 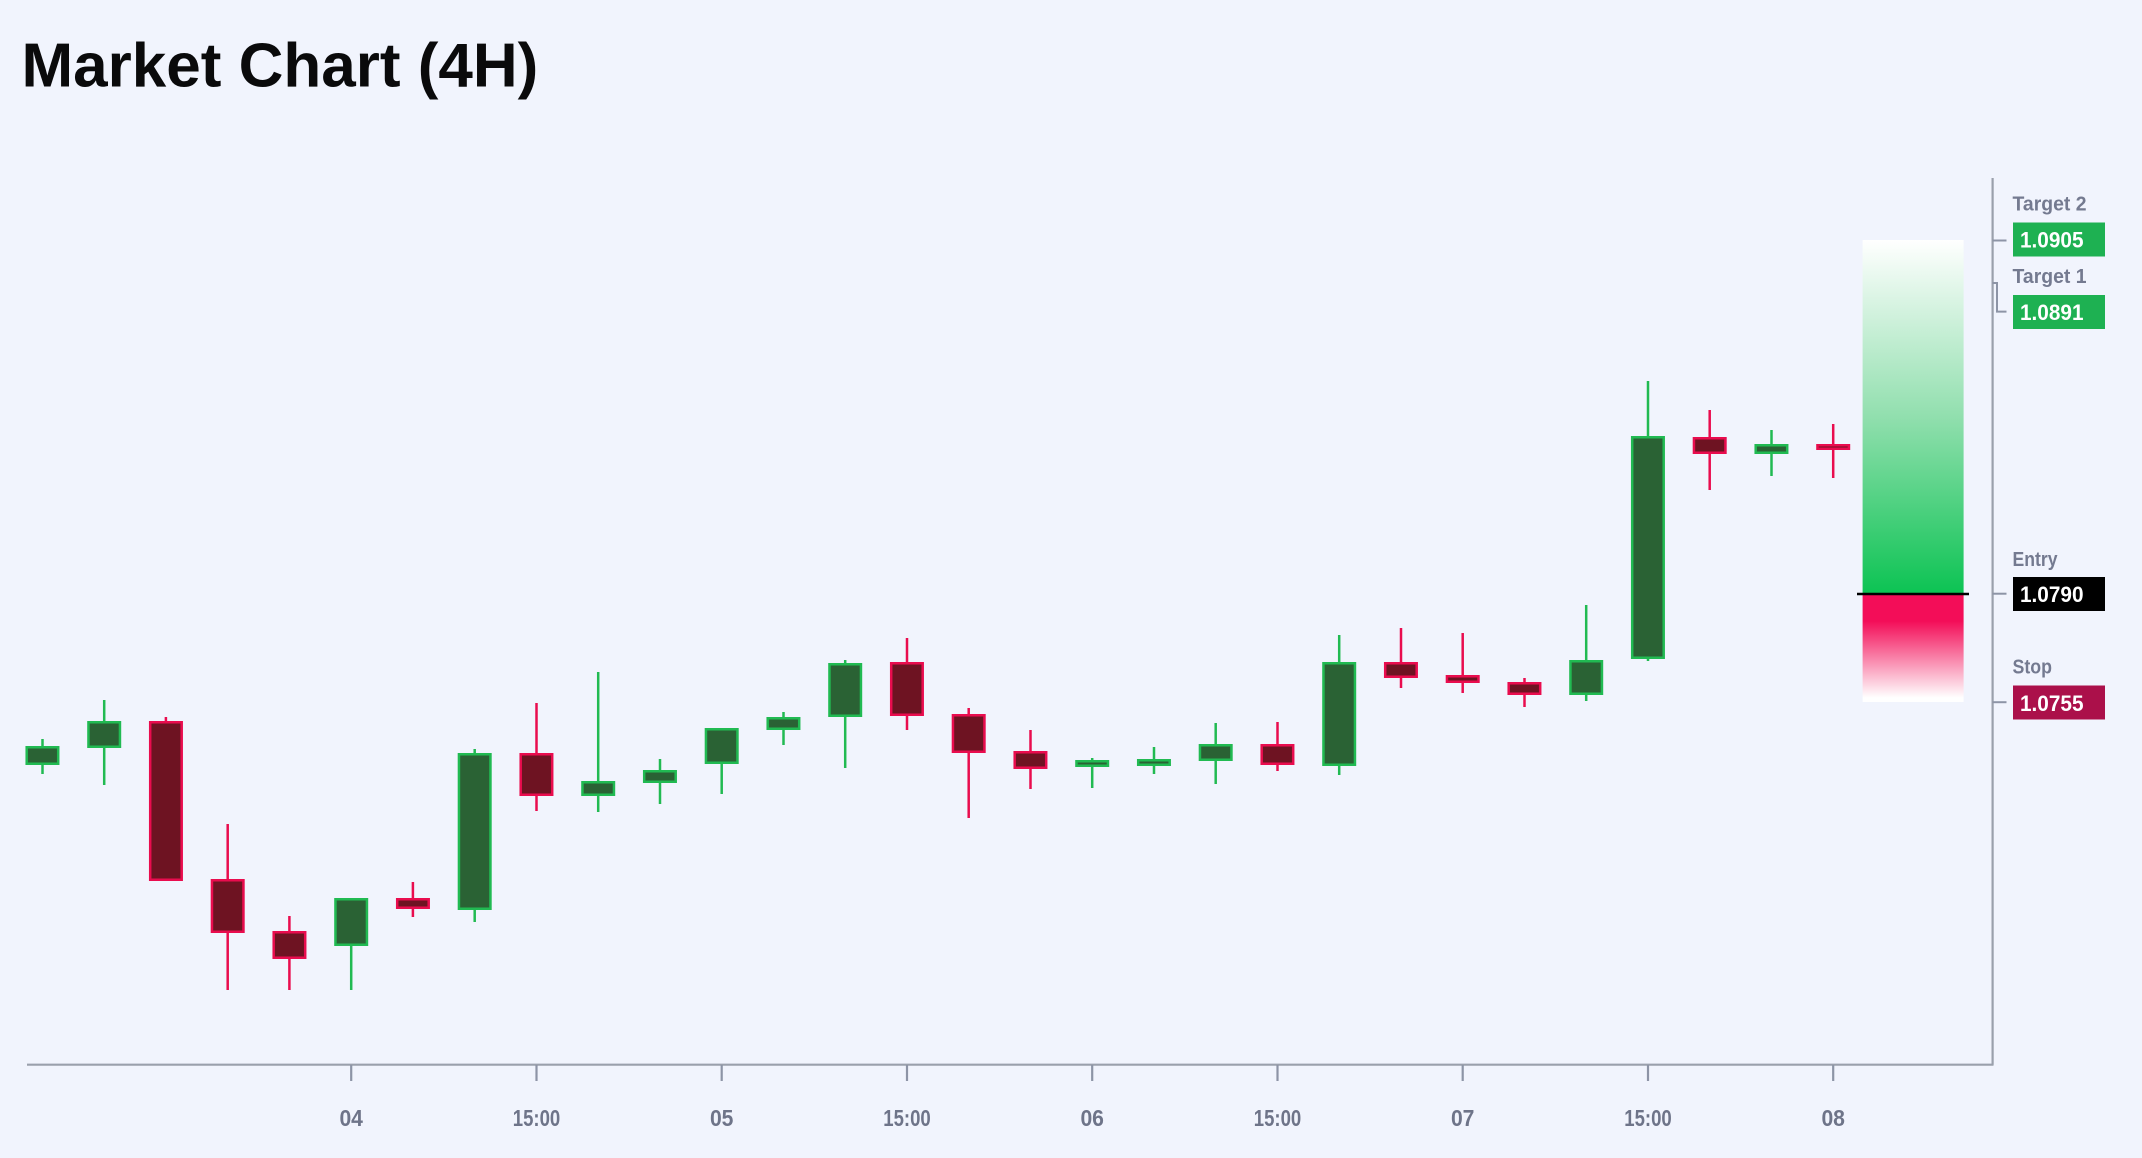 I want to click on svg-text: 1.0891, so click(x=2052, y=312).